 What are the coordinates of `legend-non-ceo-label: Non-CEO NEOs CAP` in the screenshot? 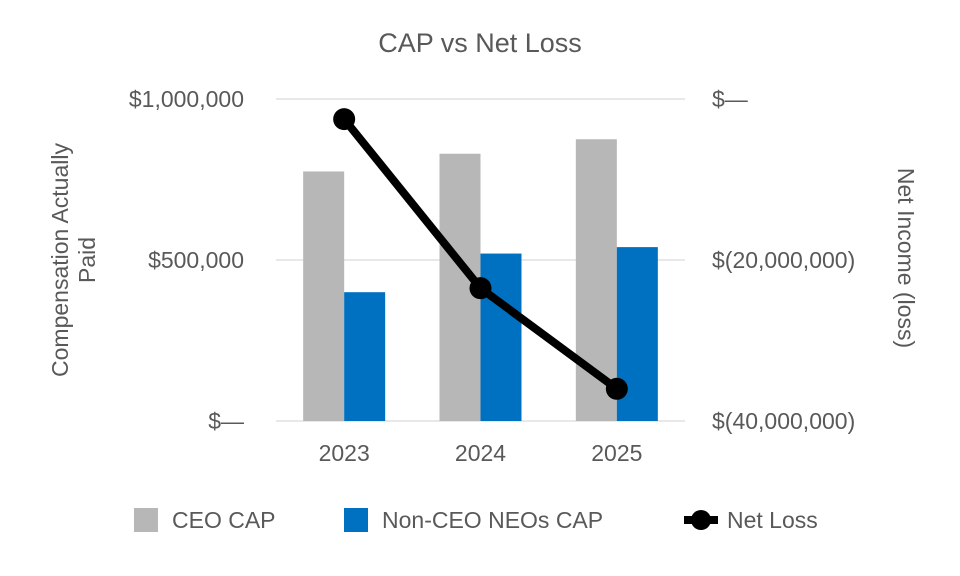 It's located at (492, 520).